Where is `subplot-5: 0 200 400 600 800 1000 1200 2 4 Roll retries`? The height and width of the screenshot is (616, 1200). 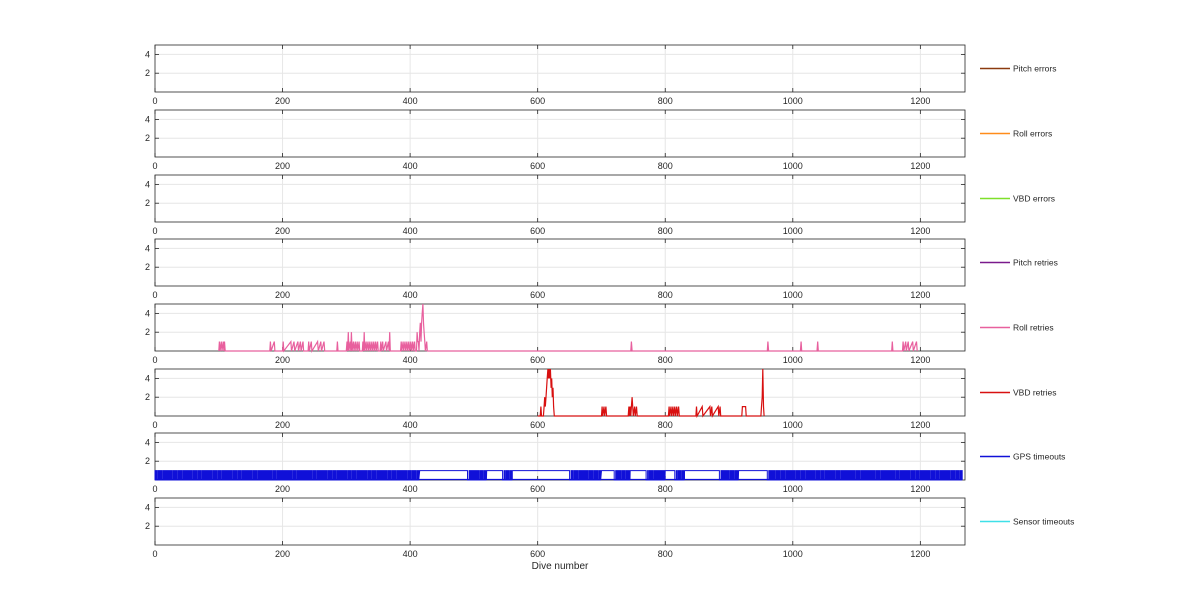
subplot-5: 0 200 400 600 800 1000 1200 2 4 Roll retries is located at coordinates (599, 334).